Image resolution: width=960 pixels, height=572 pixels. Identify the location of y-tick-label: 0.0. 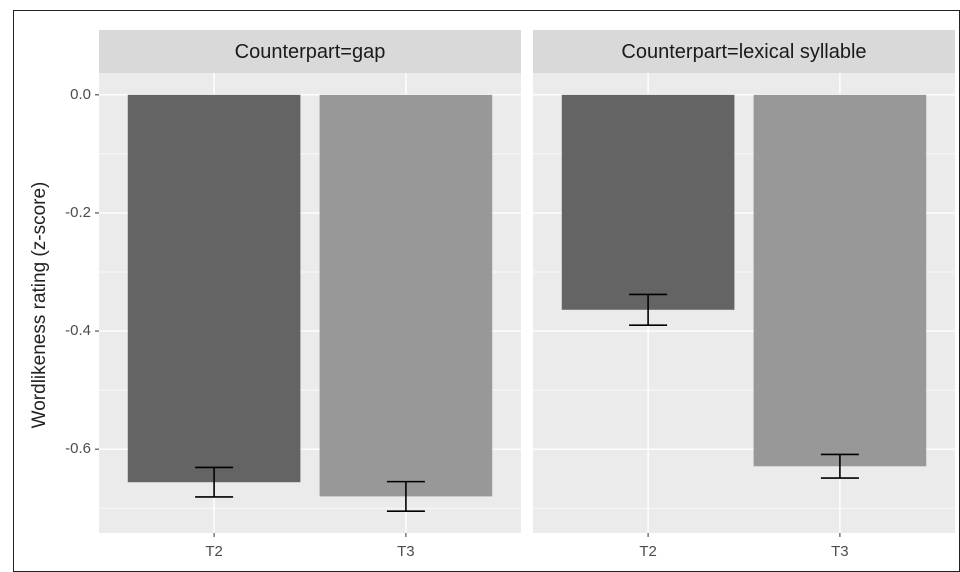
(80, 94).